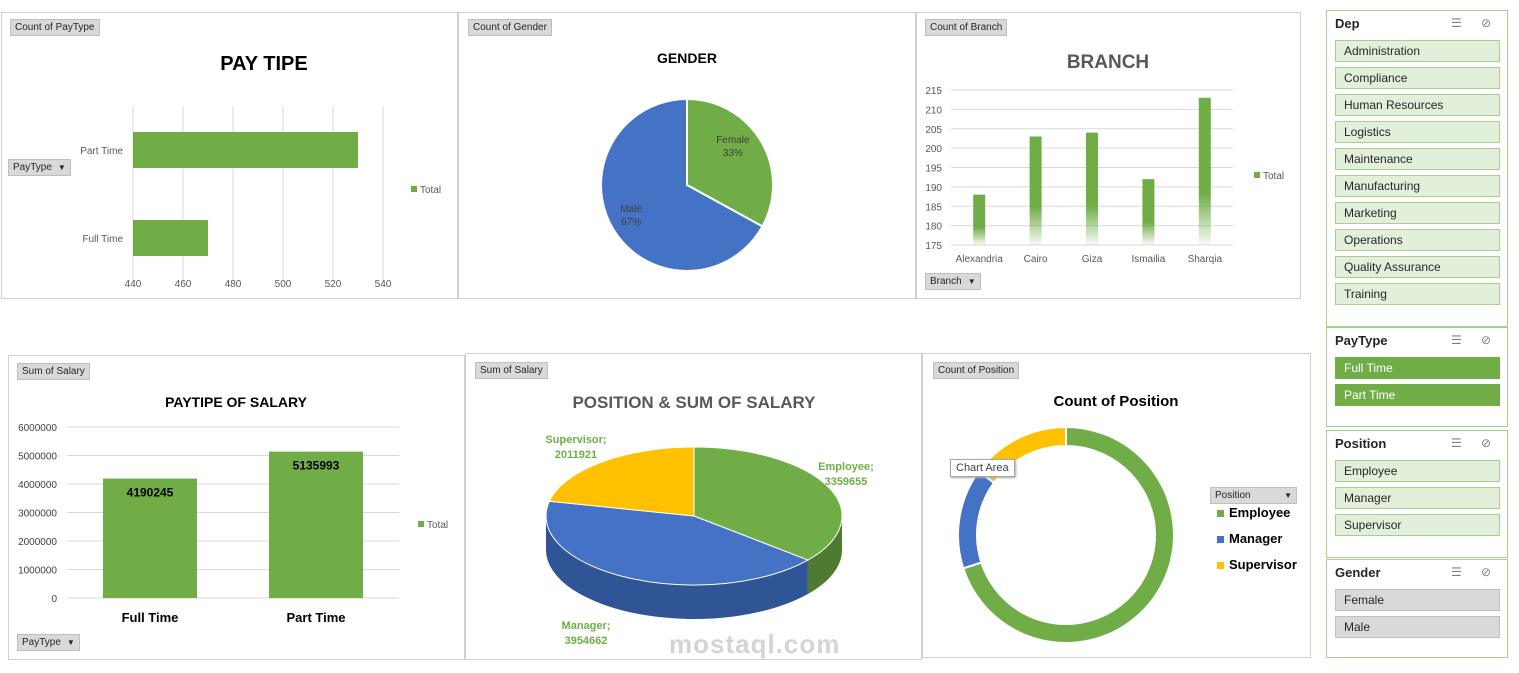 This screenshot has height=673, width=1519. I want to click on dep-slicer-item-human-resources: Human Resources, so click(1417, 105).